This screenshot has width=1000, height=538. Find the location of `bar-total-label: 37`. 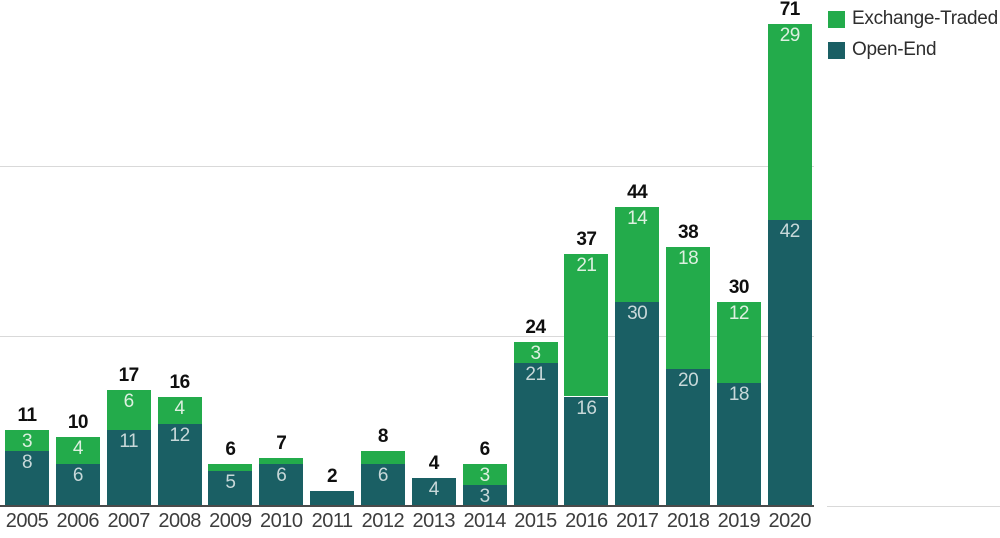

bar-total-label: 37 is located at coordinates (586, 240).